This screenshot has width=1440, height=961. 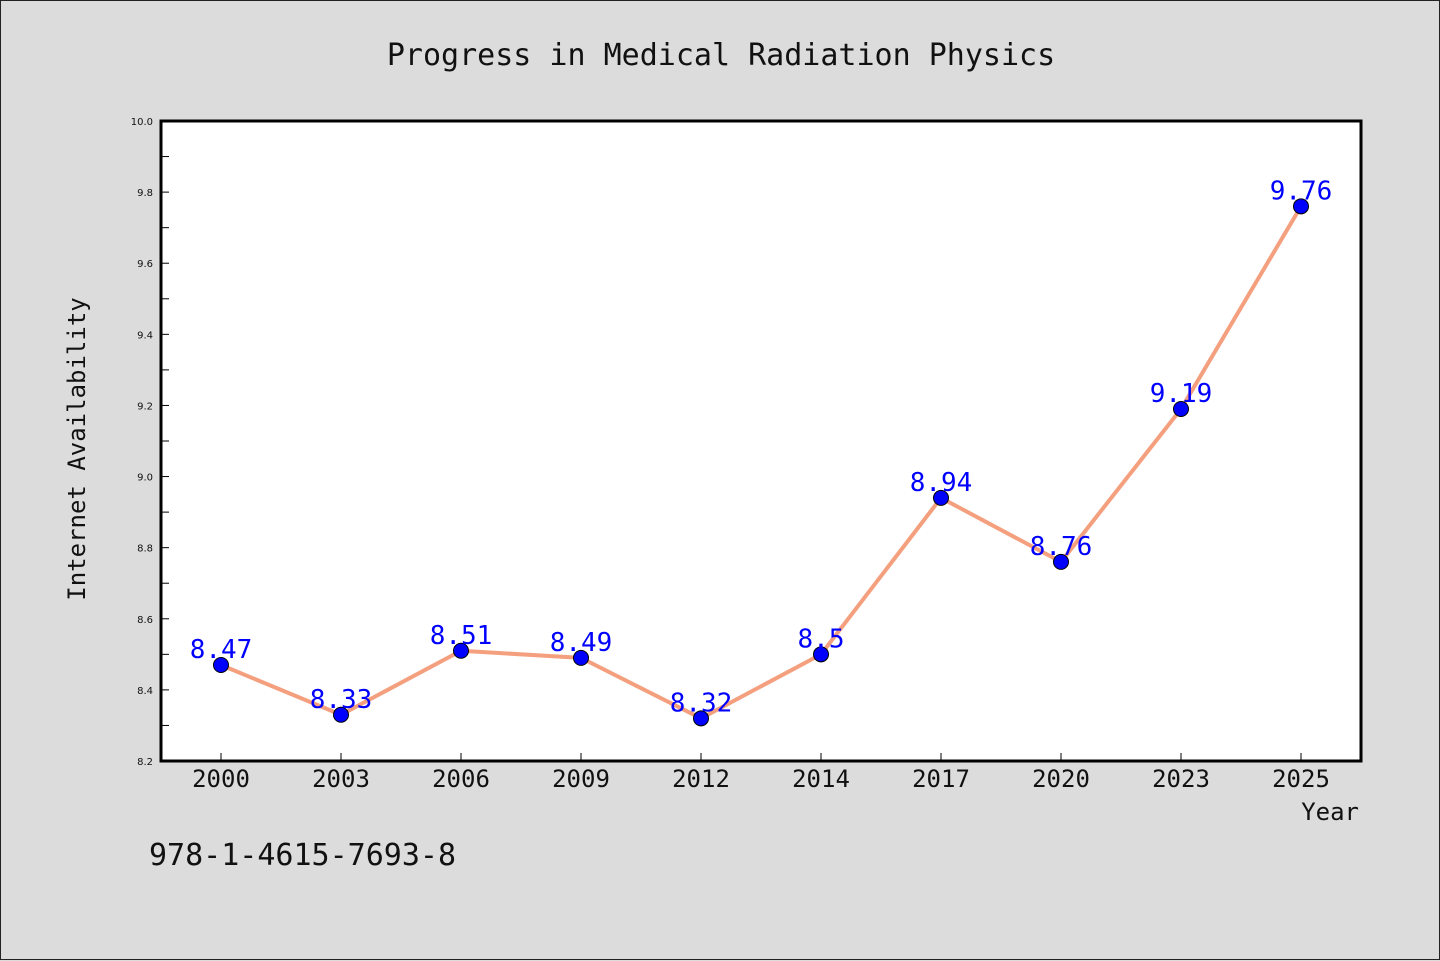 I want to click on x-tick-label: 2014, so click(x=821, y=779).